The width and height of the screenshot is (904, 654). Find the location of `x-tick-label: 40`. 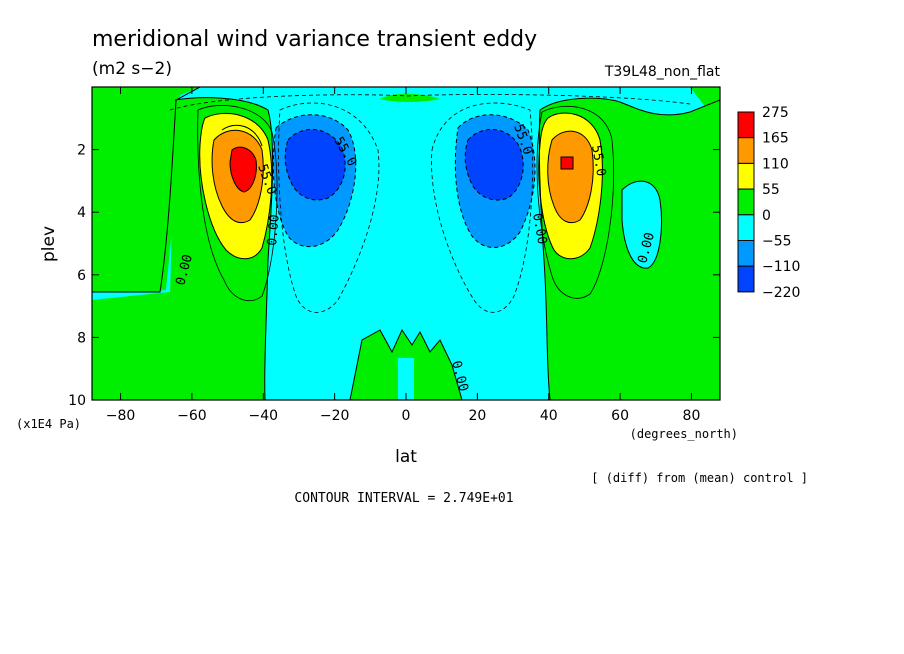

x-tick-label: 40 is located at coordinates (549, 416).